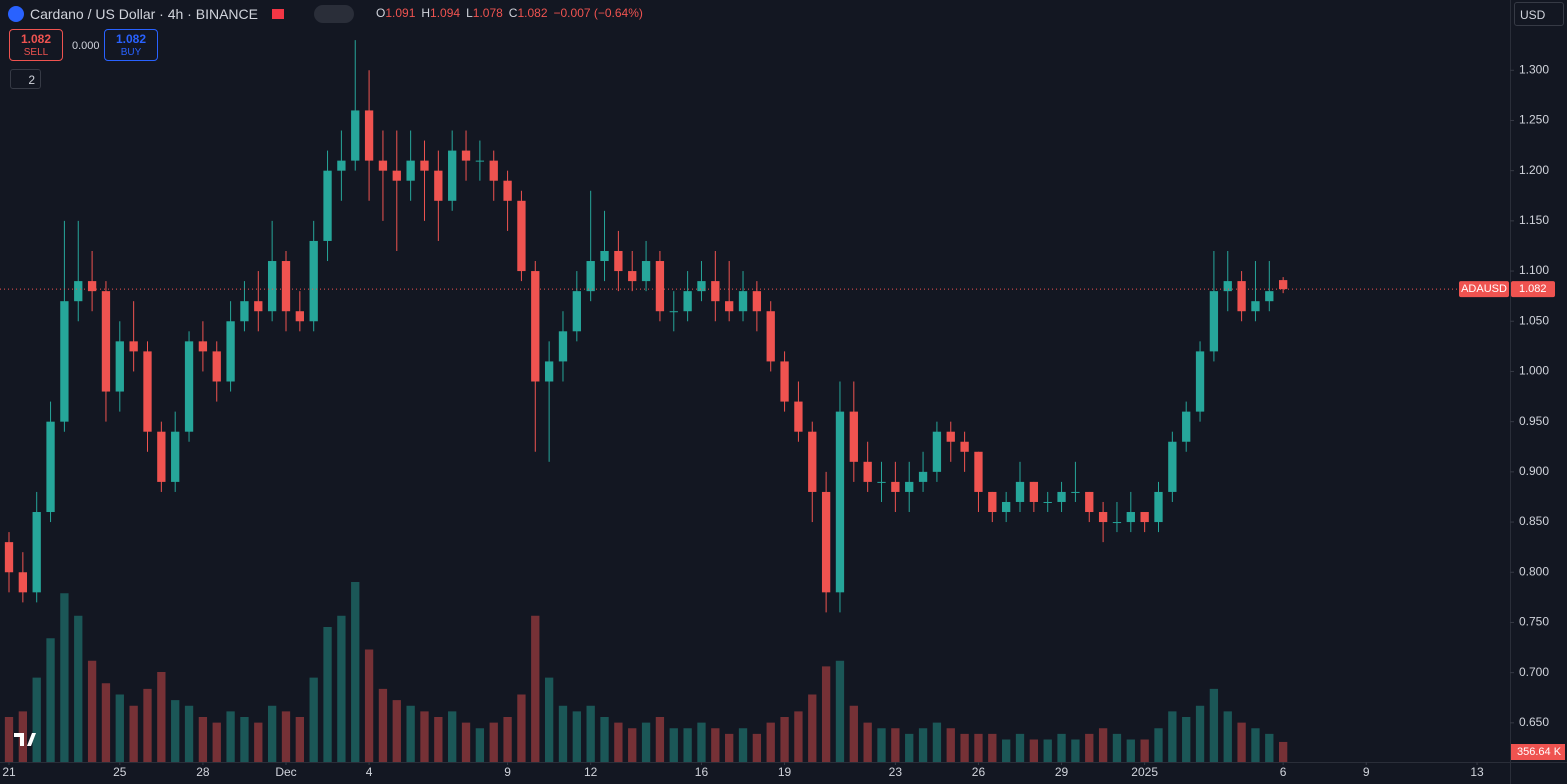 The image size is (1567, 784). I want to click on y-tick-label: 0.800, so click(1534, 571).